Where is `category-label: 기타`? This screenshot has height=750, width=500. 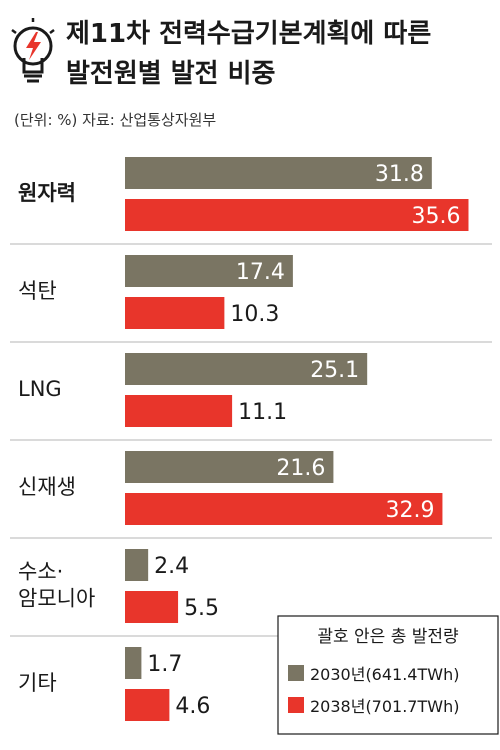 category-label: 기타 is located at coordinates (37, 683).